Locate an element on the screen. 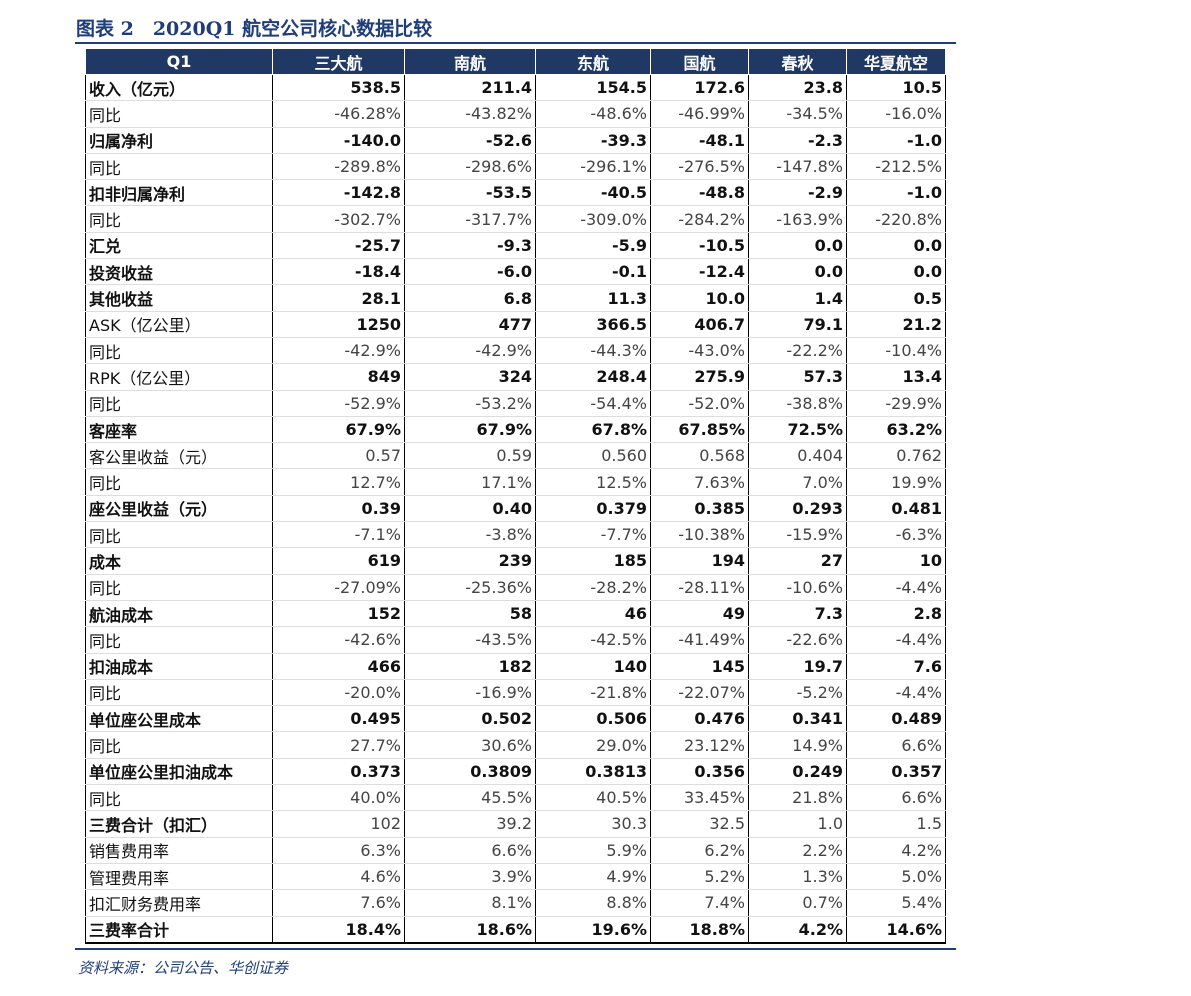  table-row: 投资收益 -18.4 -6.0 -0.1 -12.4 0.0 0.0 is located at coordinates (515, 272).